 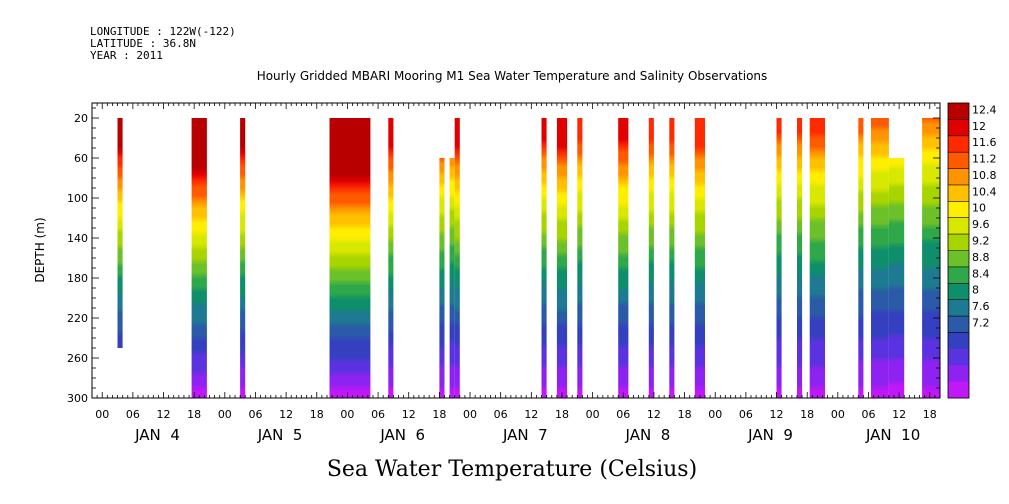 I want to click on colorbar-label: 12.4, so click(x=984, y=109).